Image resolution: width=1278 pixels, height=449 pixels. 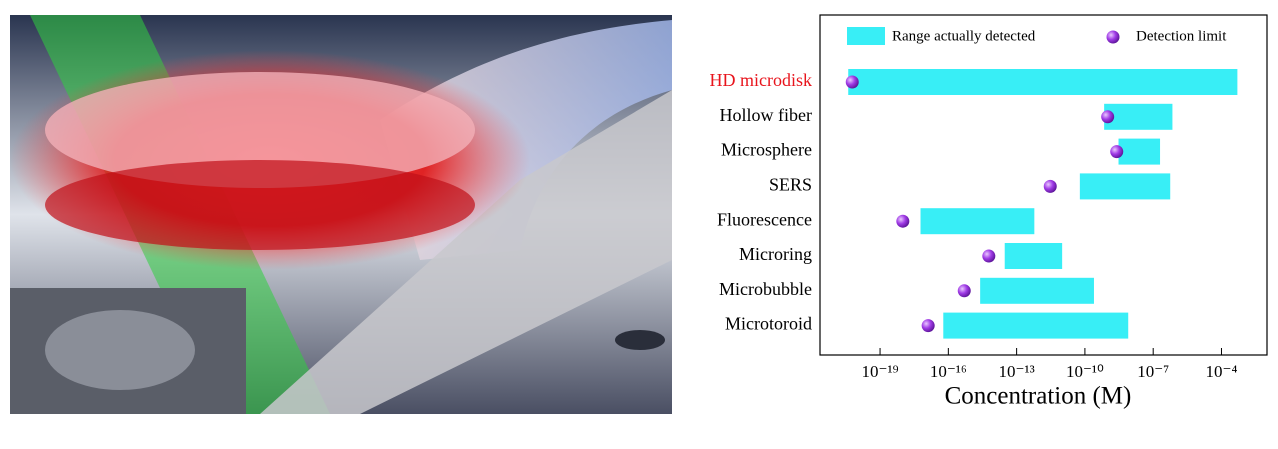 I want to click on x-tick-label: 10⁻¹³, so click(x=1017, y=371).